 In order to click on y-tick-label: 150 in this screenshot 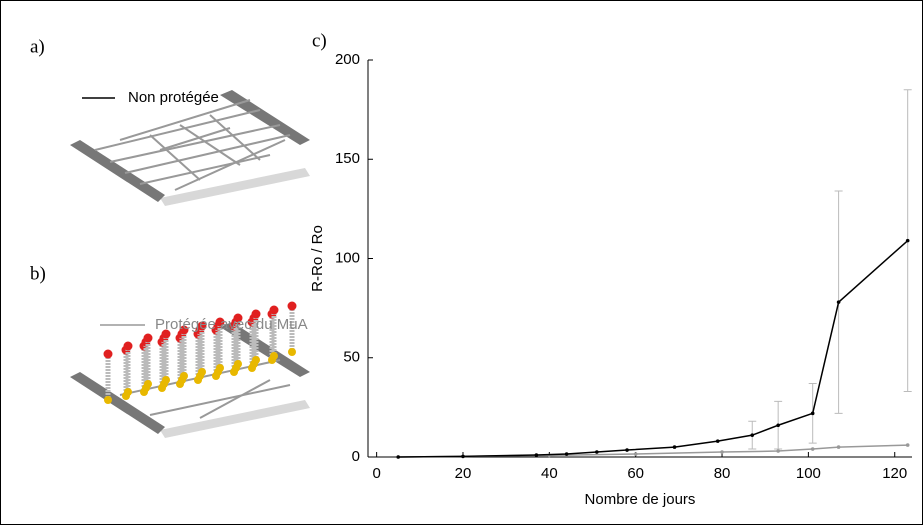, I will do `click(347, 158)`.